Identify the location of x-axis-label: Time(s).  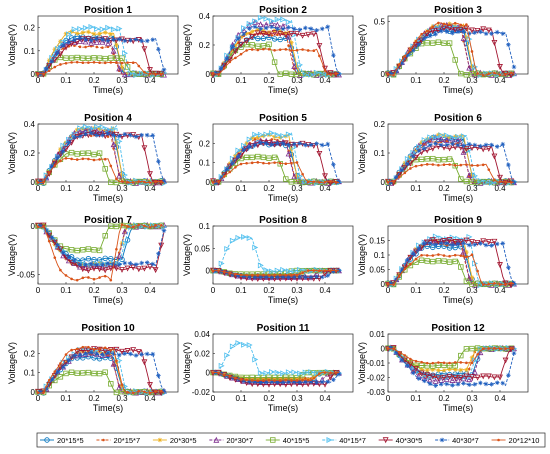
(108, 90).